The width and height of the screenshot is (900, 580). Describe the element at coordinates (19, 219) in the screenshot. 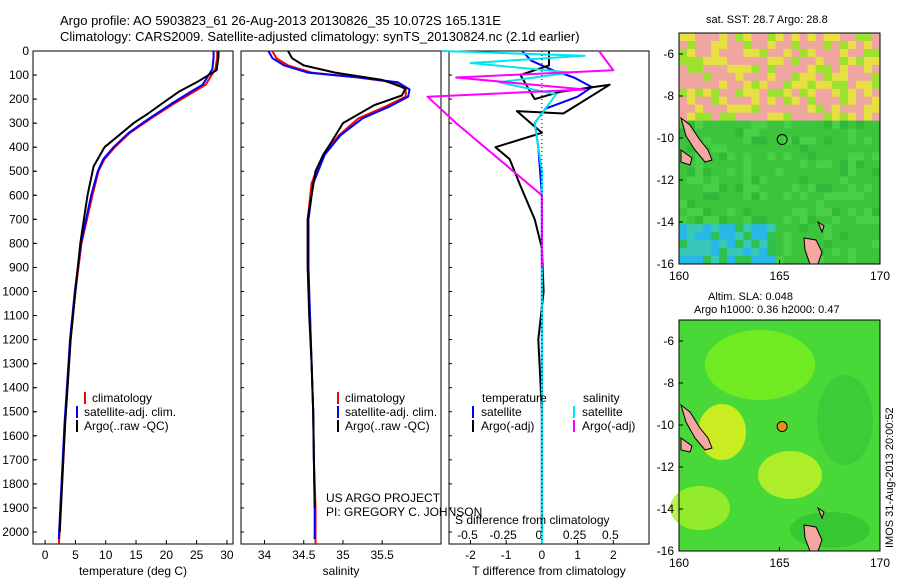

I see `depth-tick-label: 700` at that location.